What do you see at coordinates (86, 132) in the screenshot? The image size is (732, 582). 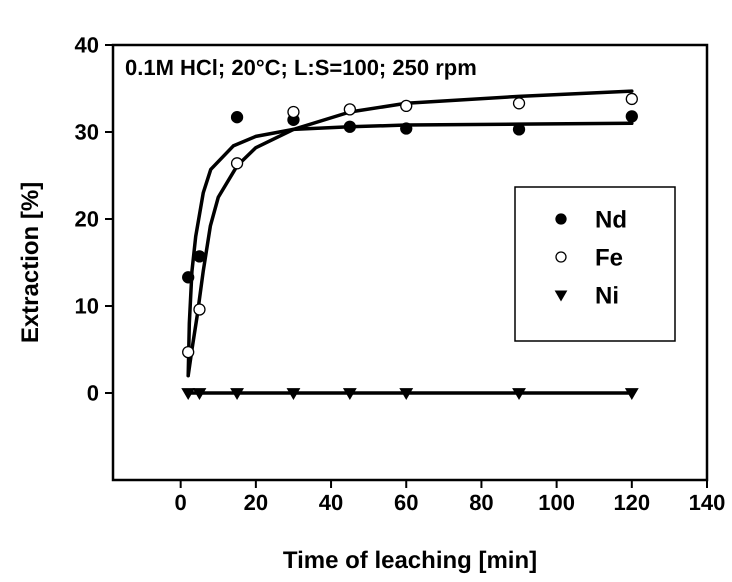 I see `y-tick-label: 30` at bounding box center [86, 132].